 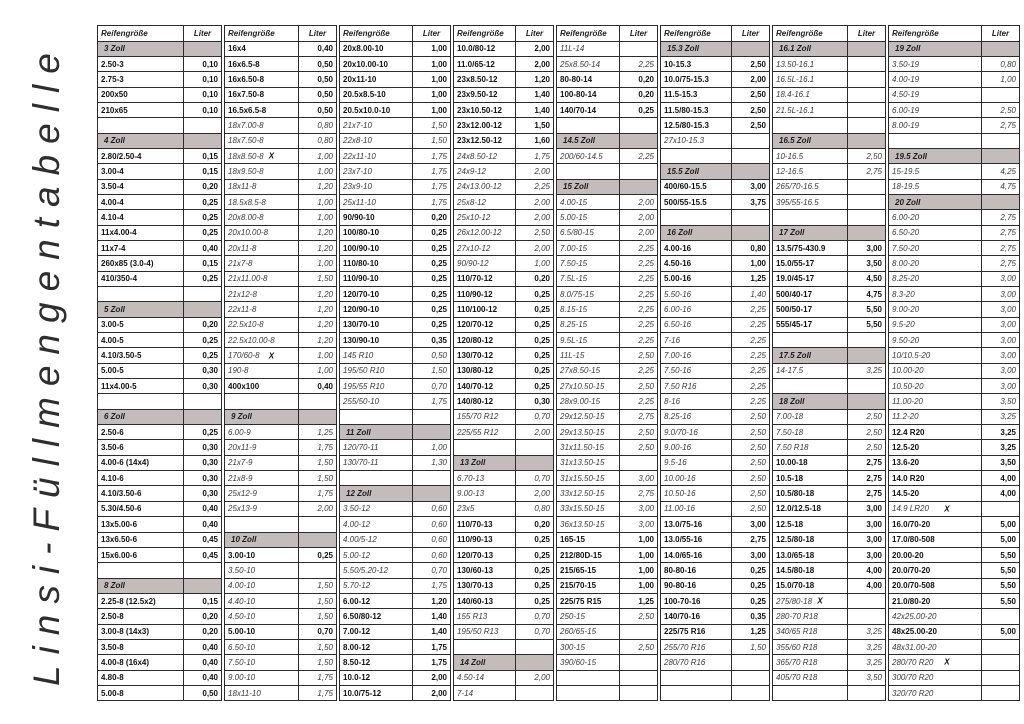 I want to click on table-row: 225/75 R16 1,25, so click(x=715, y=631).